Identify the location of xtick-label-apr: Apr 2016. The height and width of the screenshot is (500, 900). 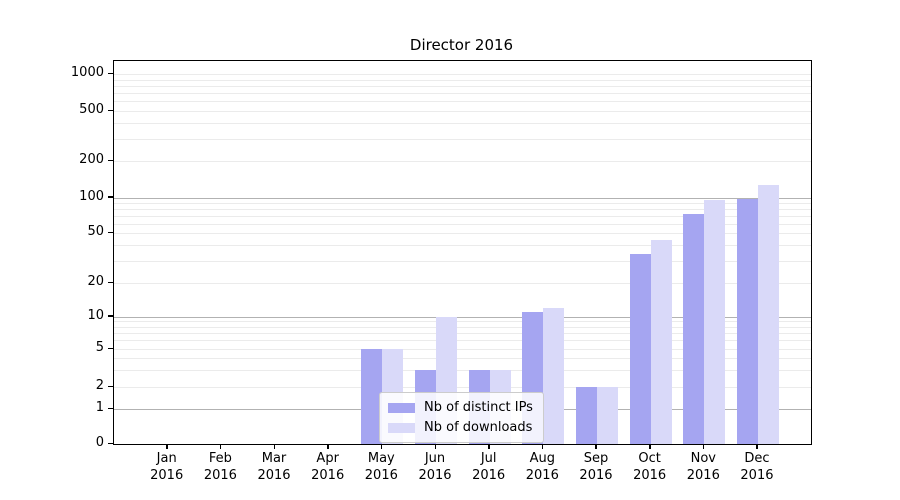
(328, 467).